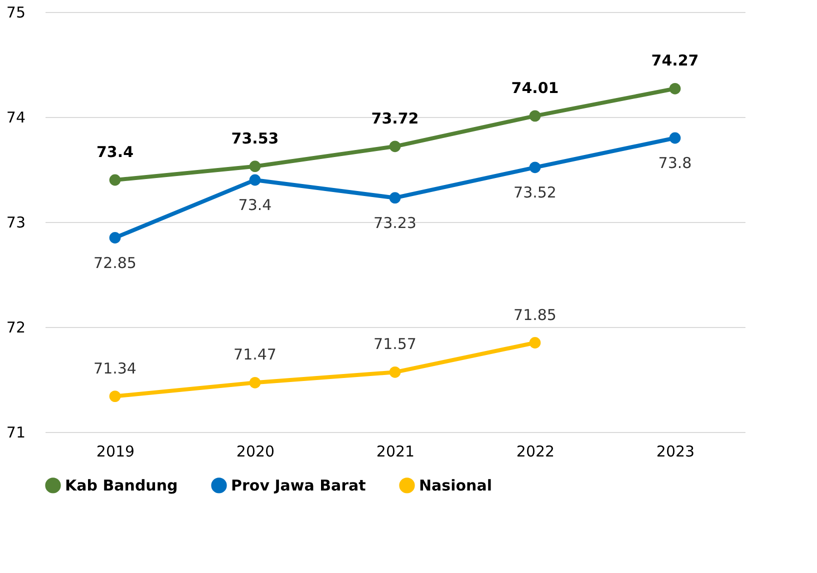 The width and height of the screenshot is (817, 573). What do you see at coordinates (255, 451) in the screenshot?
I see `x-tick-label: 2020` at bounding box center [255, 451].